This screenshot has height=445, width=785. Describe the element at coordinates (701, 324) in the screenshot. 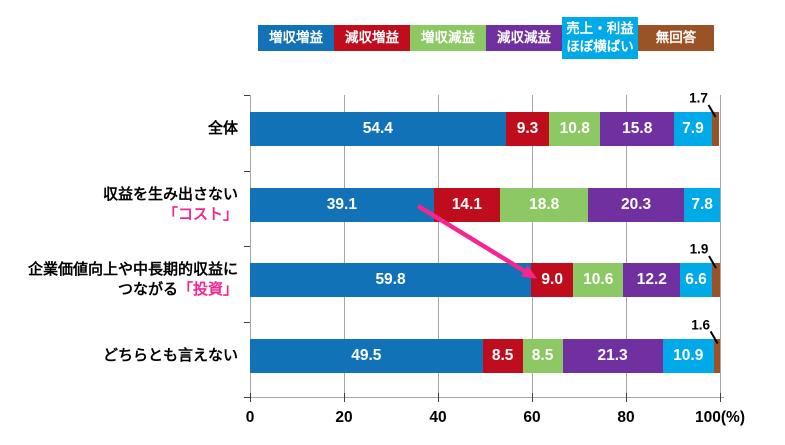

I see `callout-value-label: 1.6` at that location.